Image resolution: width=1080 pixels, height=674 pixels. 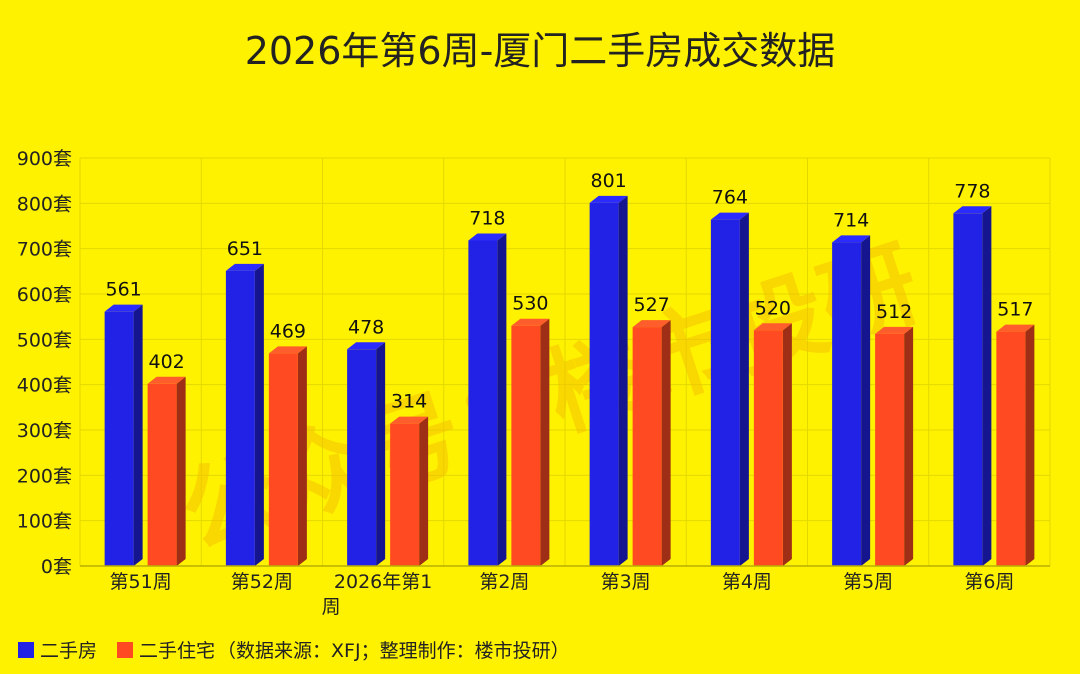 What do you see at coordinates (123, 290) in the screenshot?
I see `data-label: 561` at bounding box center [123, 290].